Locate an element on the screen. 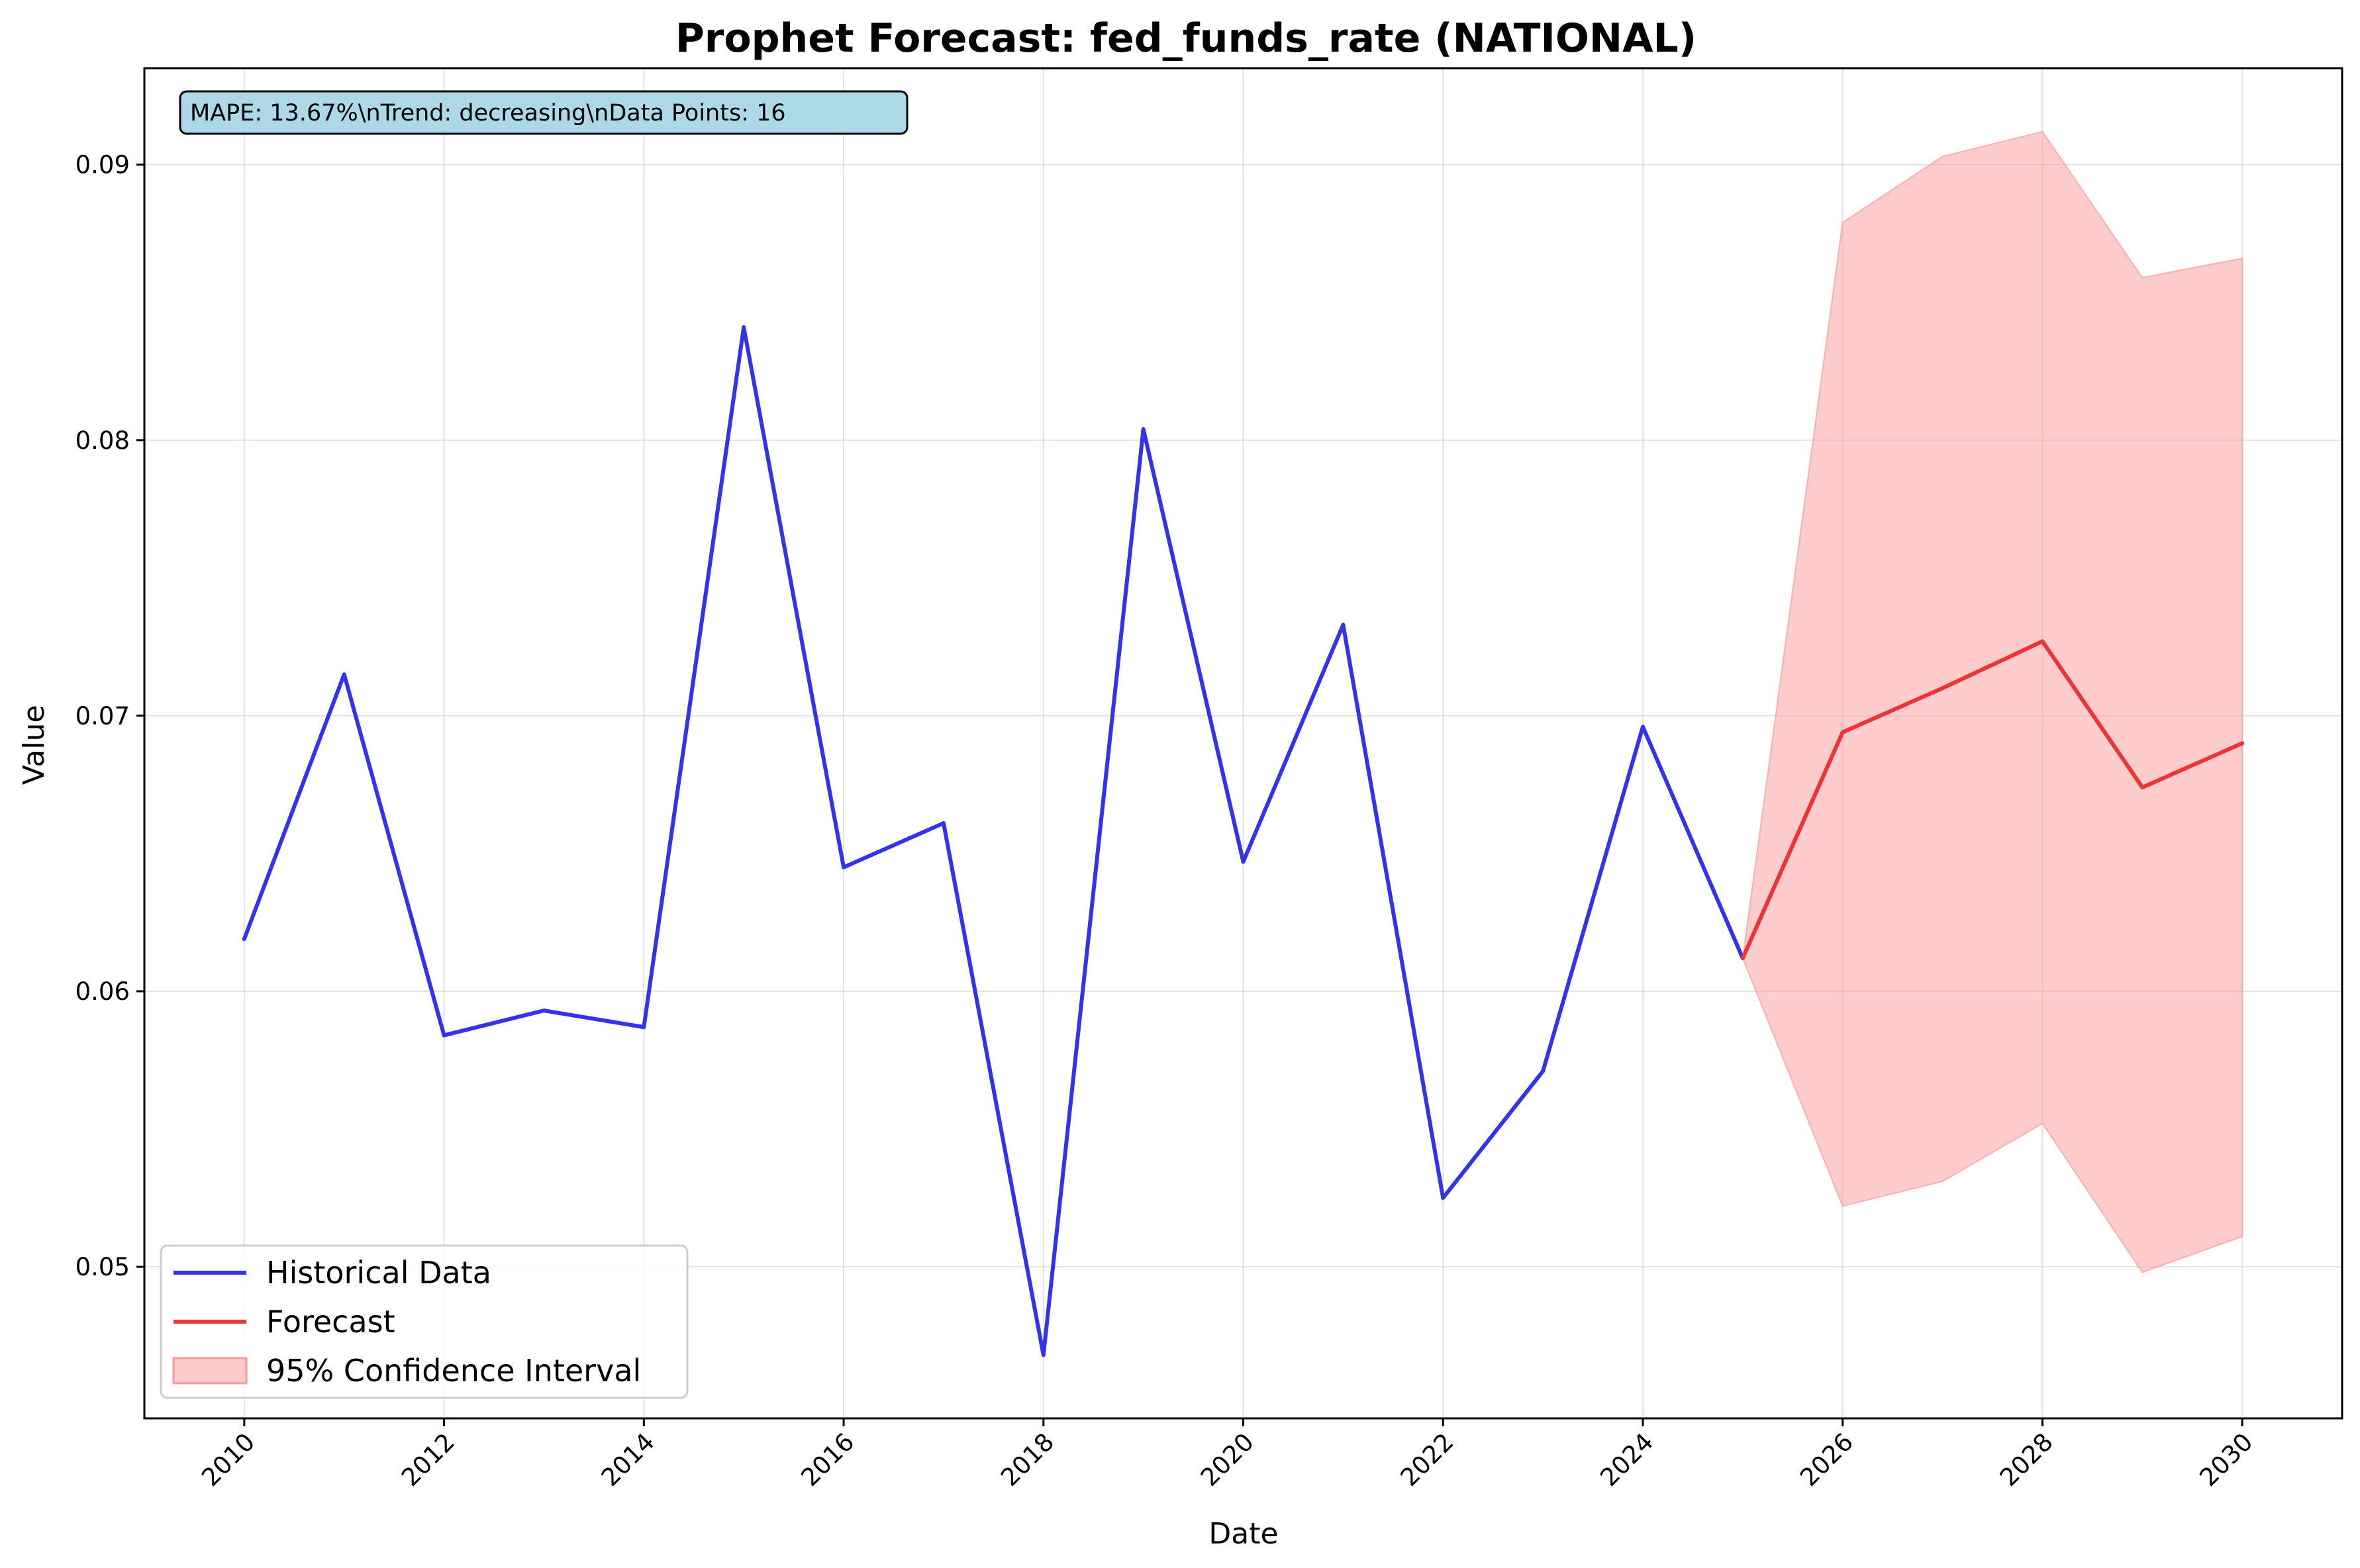 Image resolution: width=2360 pixels, height=1568 pixels. x-tick-label-2030: 2030 is located at coordinates (2226, 1460).